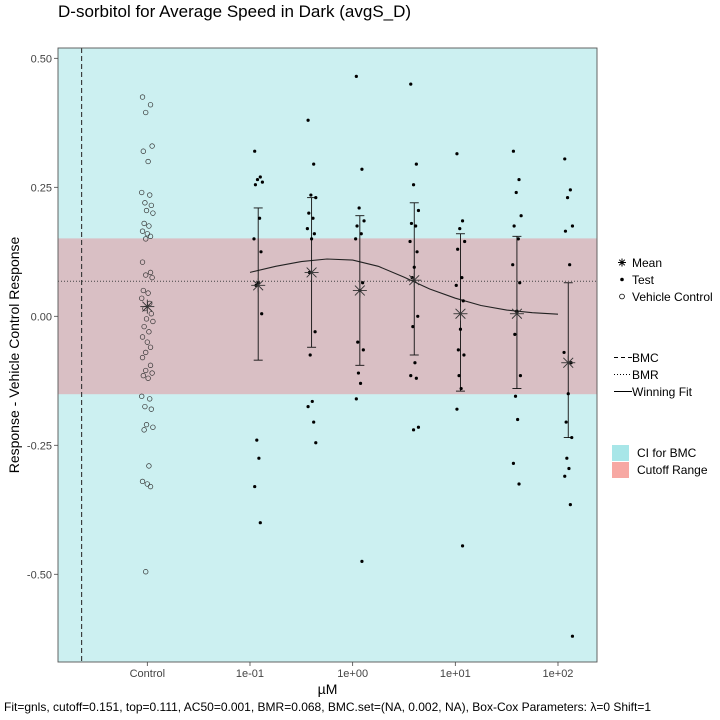  What do you see at coordinates (623, 374) in the screenshot?
I see `bmr-legend-icon` at bounding box center [623, 374].